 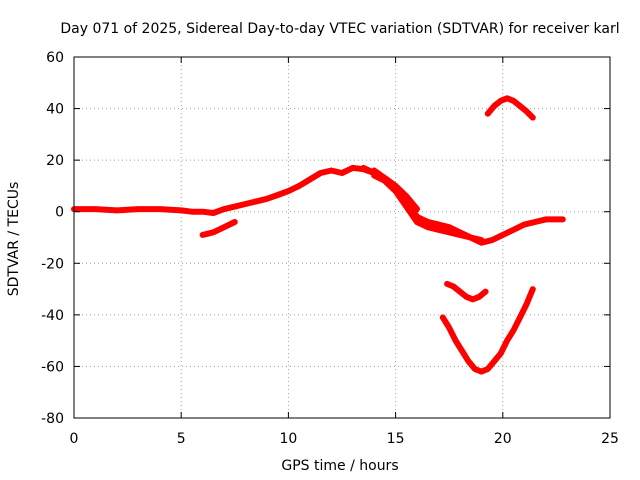 What do you see at coordinates (74, 439) in the screenshot?
I see `x-tick-label: 0` at bounding box center [74, 439].